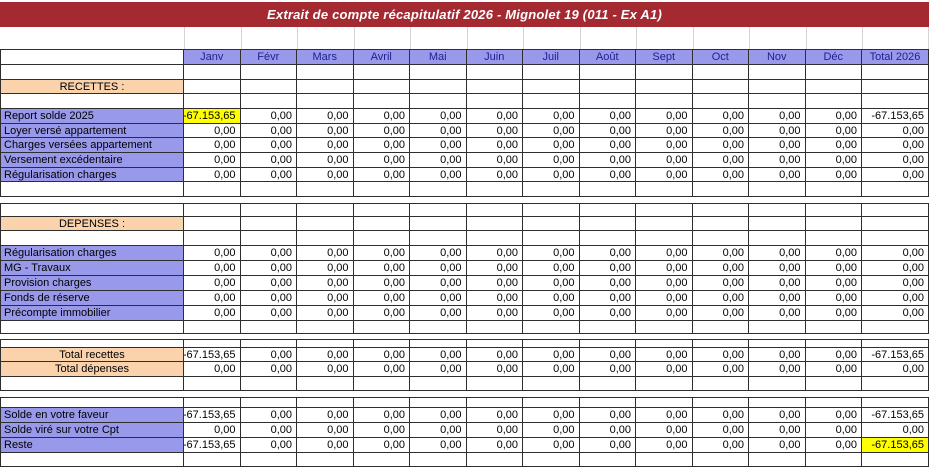 Image resolution: width=929 pixels, height=468 pixels. I want to click on row-label-cell: Solde viré sur votre Cpt, so click(92, 430).